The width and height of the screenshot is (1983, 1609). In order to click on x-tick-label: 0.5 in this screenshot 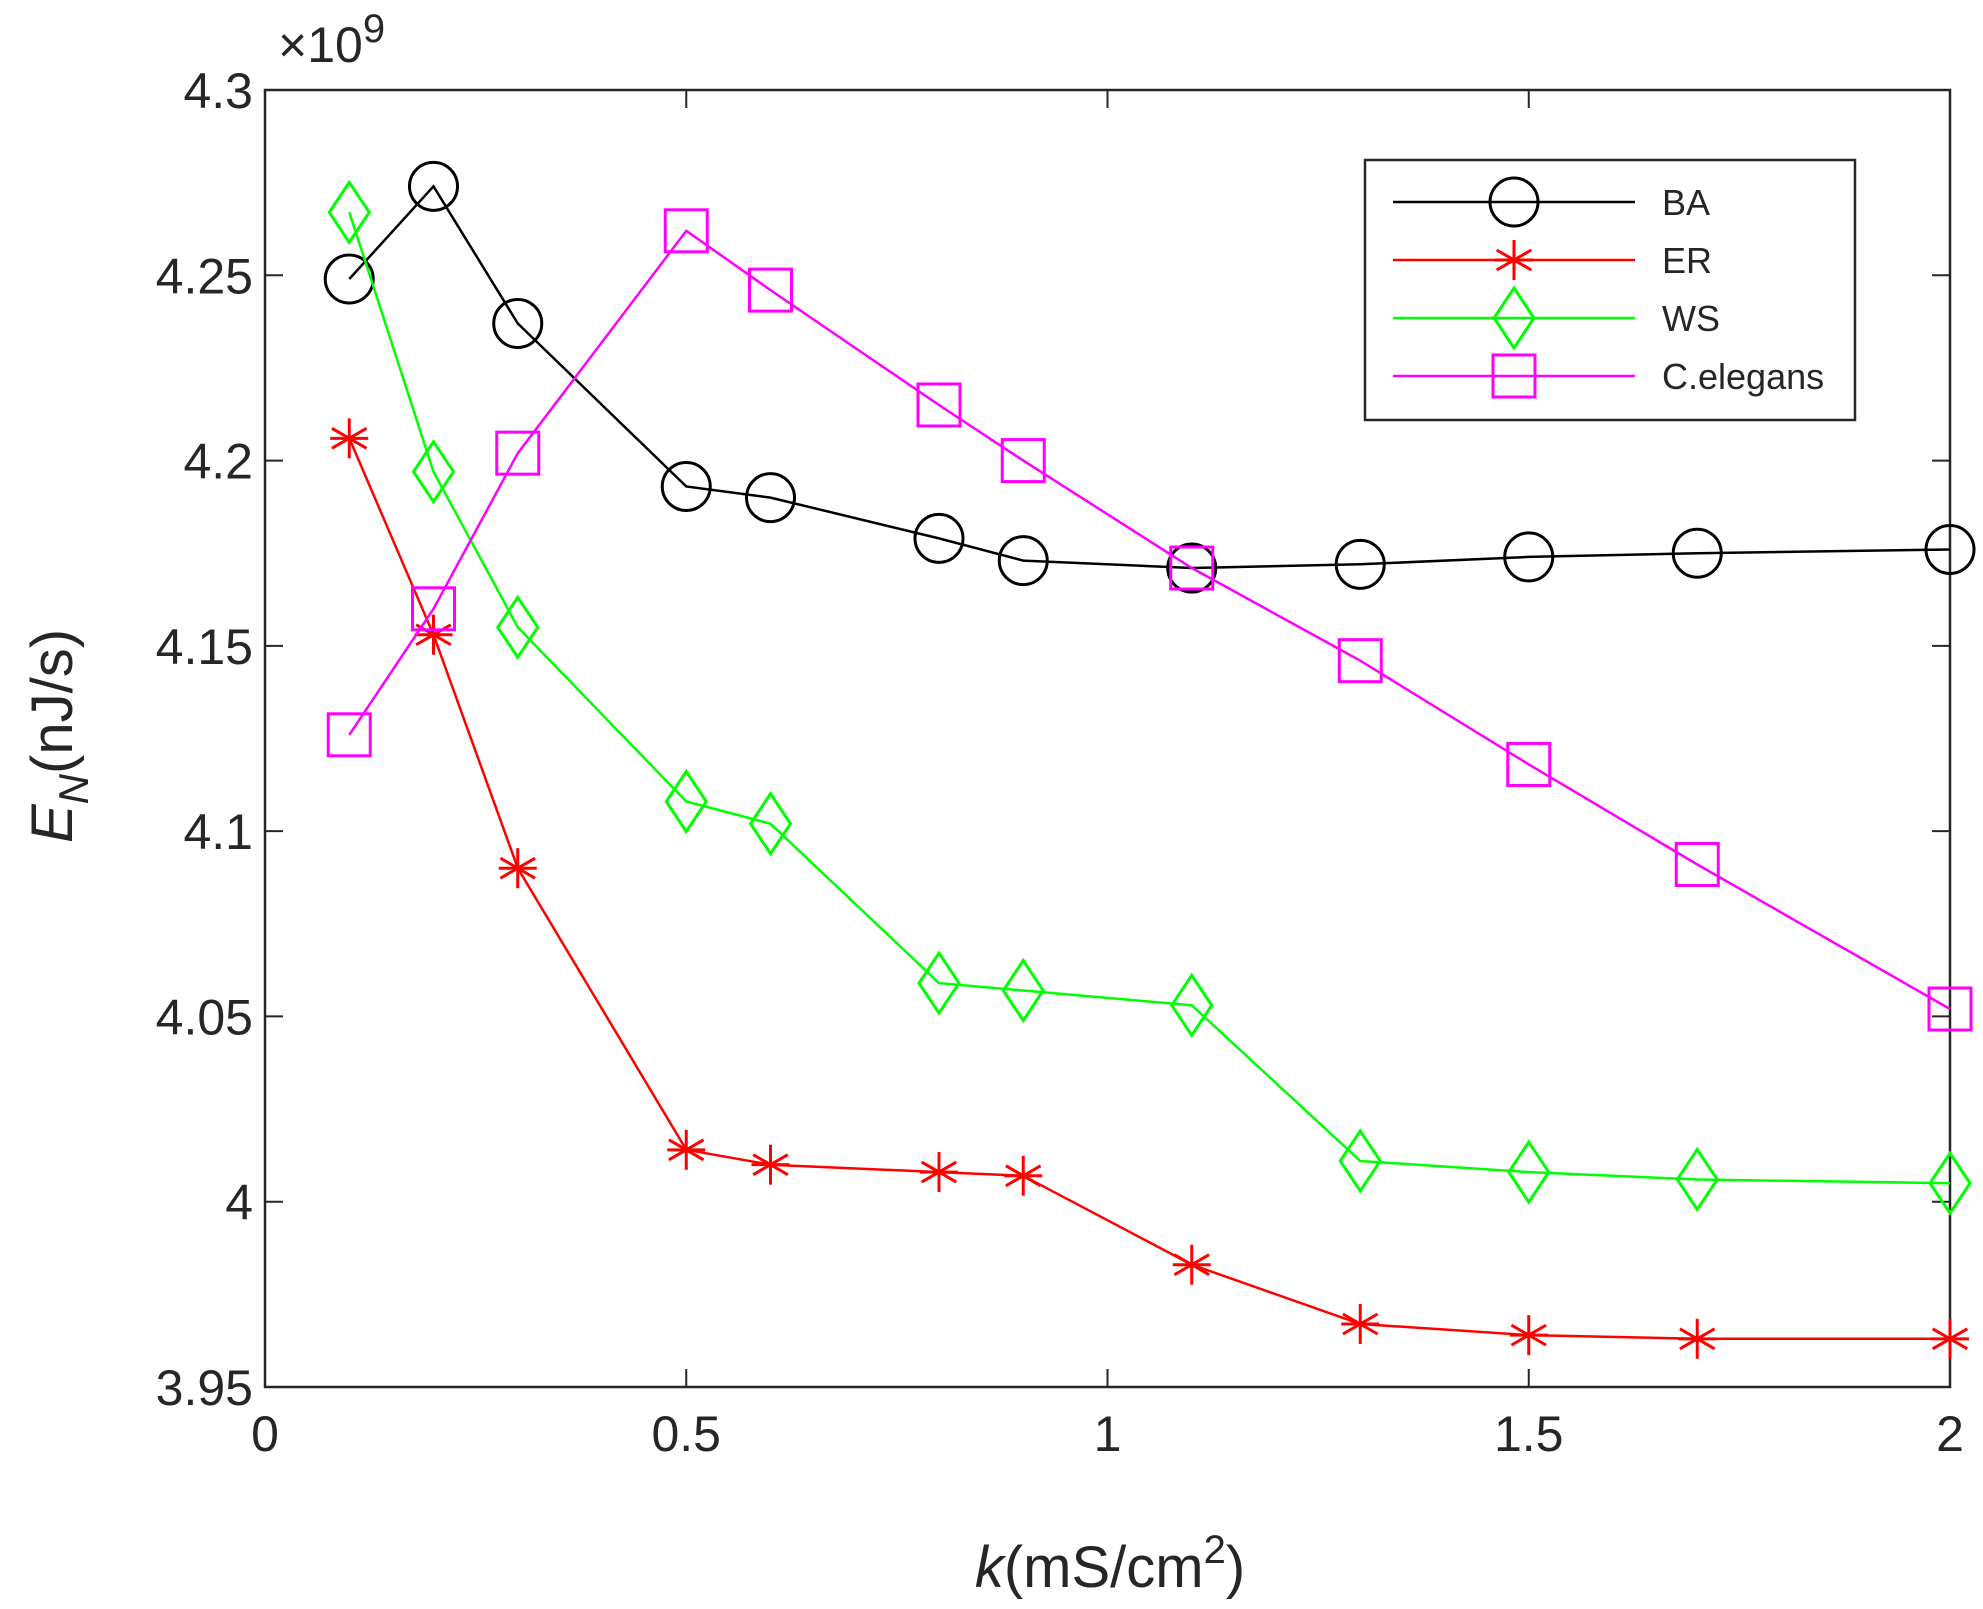, I will do `click(686, 1434)`.